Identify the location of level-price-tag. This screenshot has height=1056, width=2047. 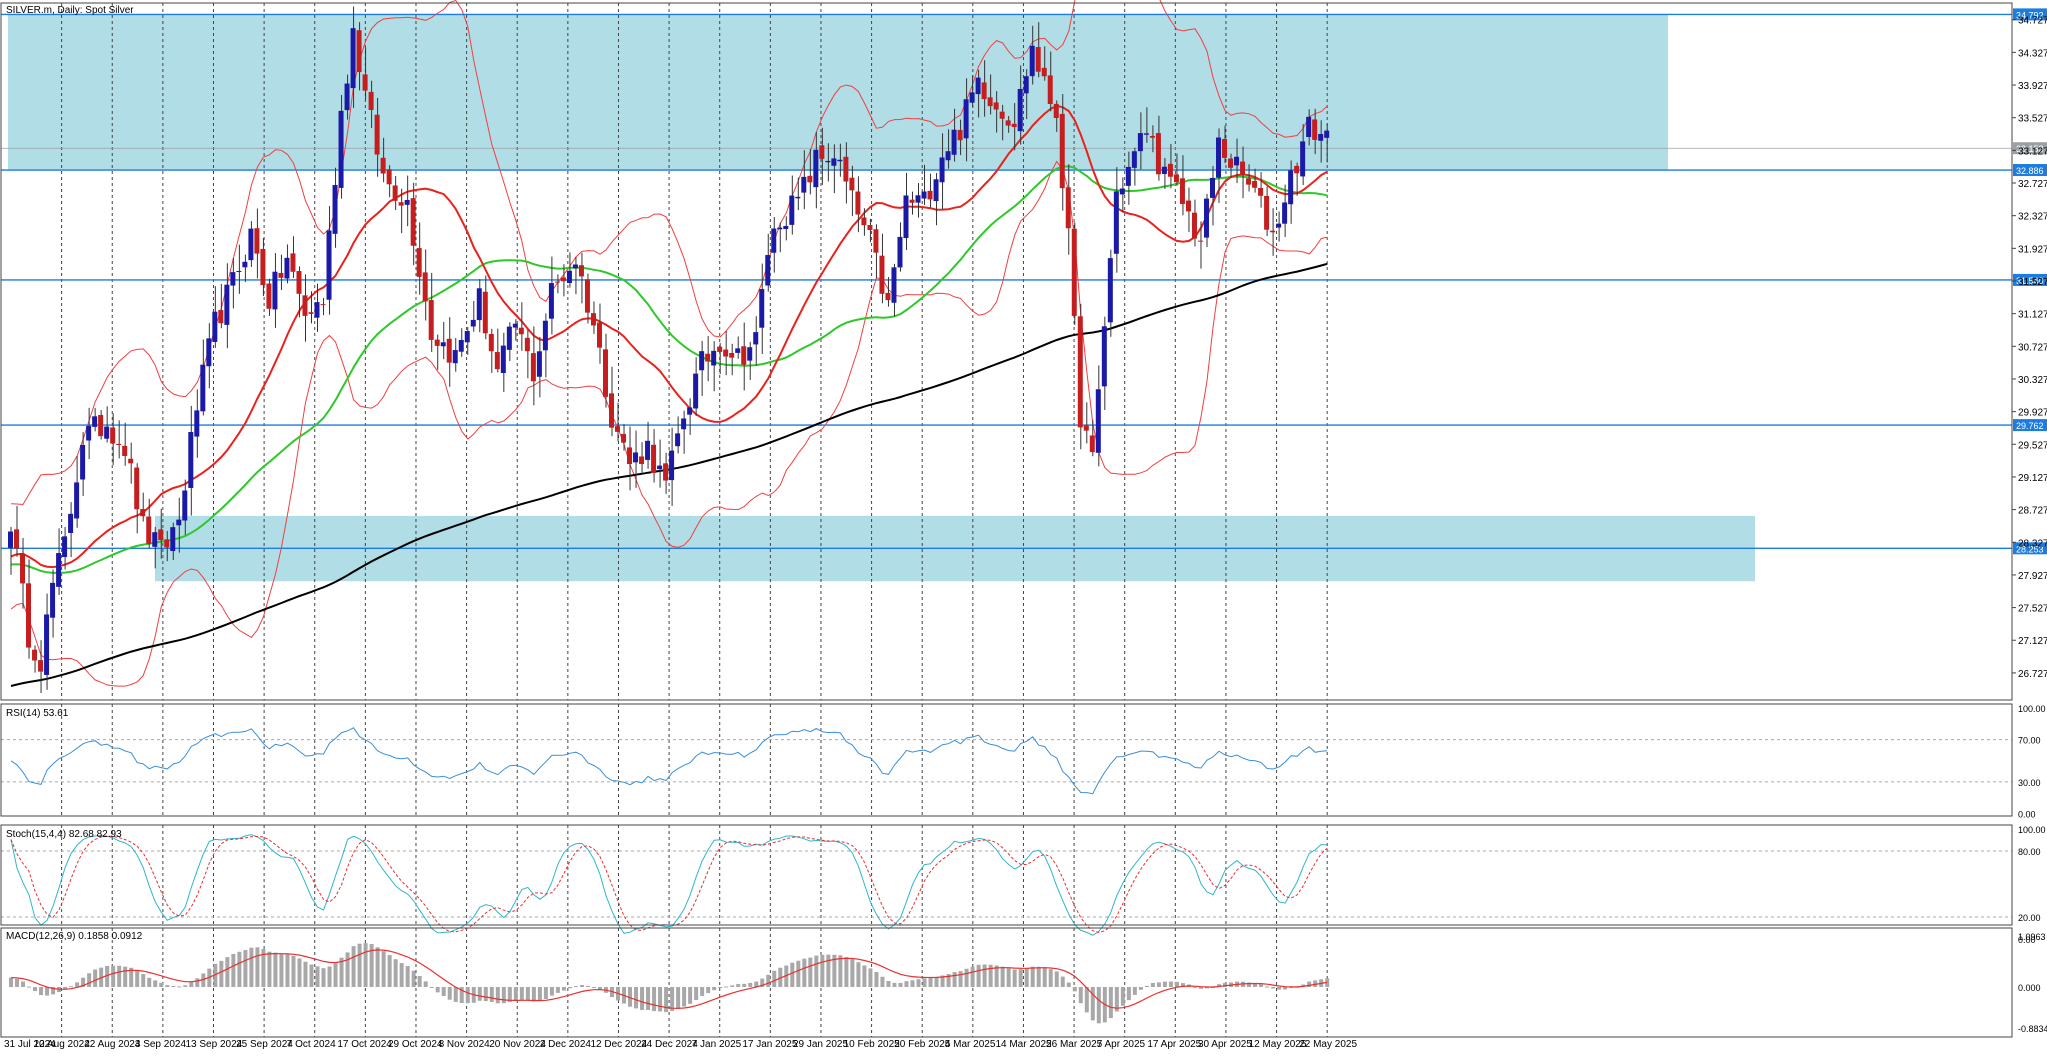
(2030, 425).